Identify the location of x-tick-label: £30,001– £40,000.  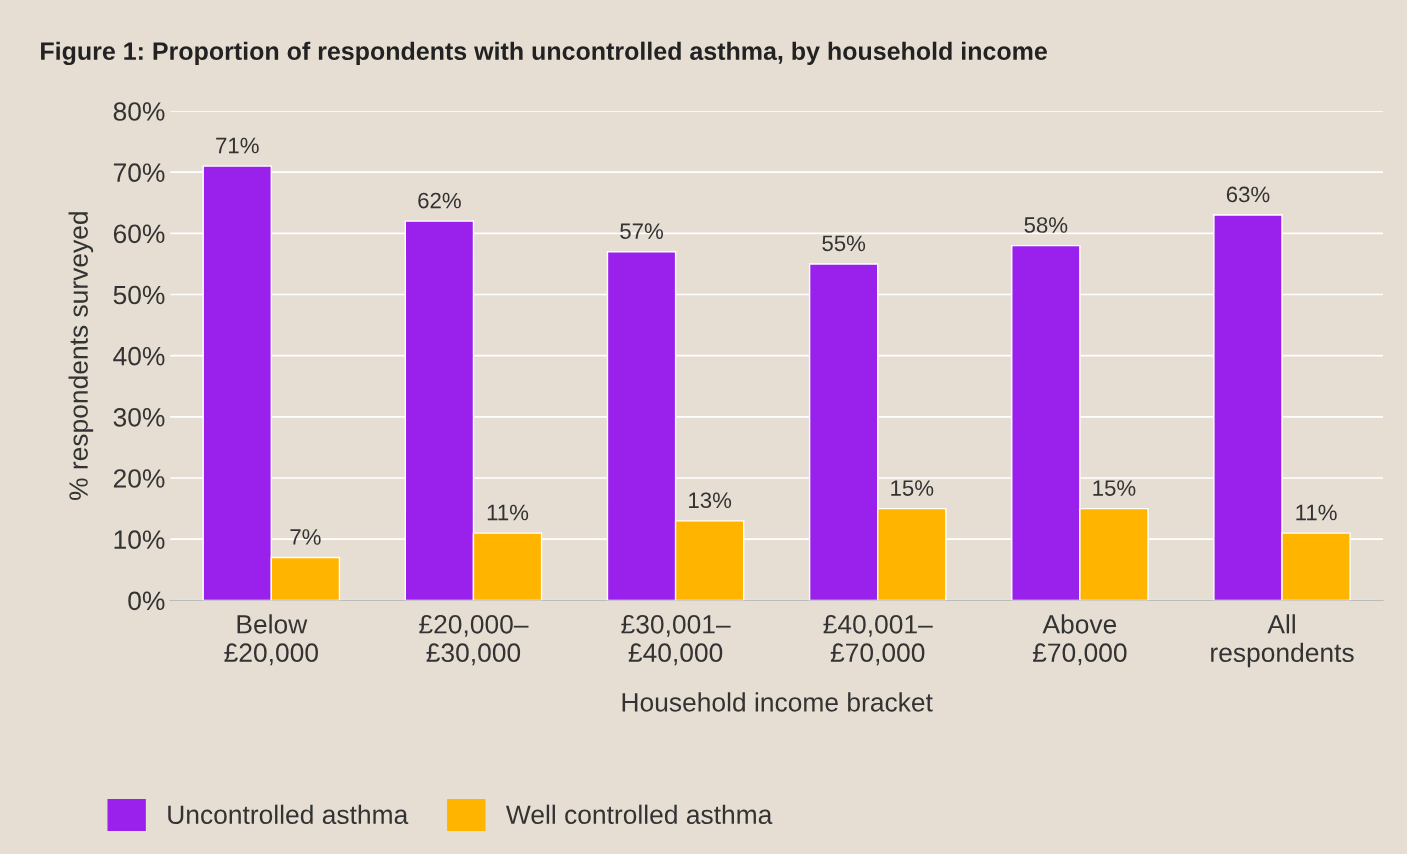
(676, 640).